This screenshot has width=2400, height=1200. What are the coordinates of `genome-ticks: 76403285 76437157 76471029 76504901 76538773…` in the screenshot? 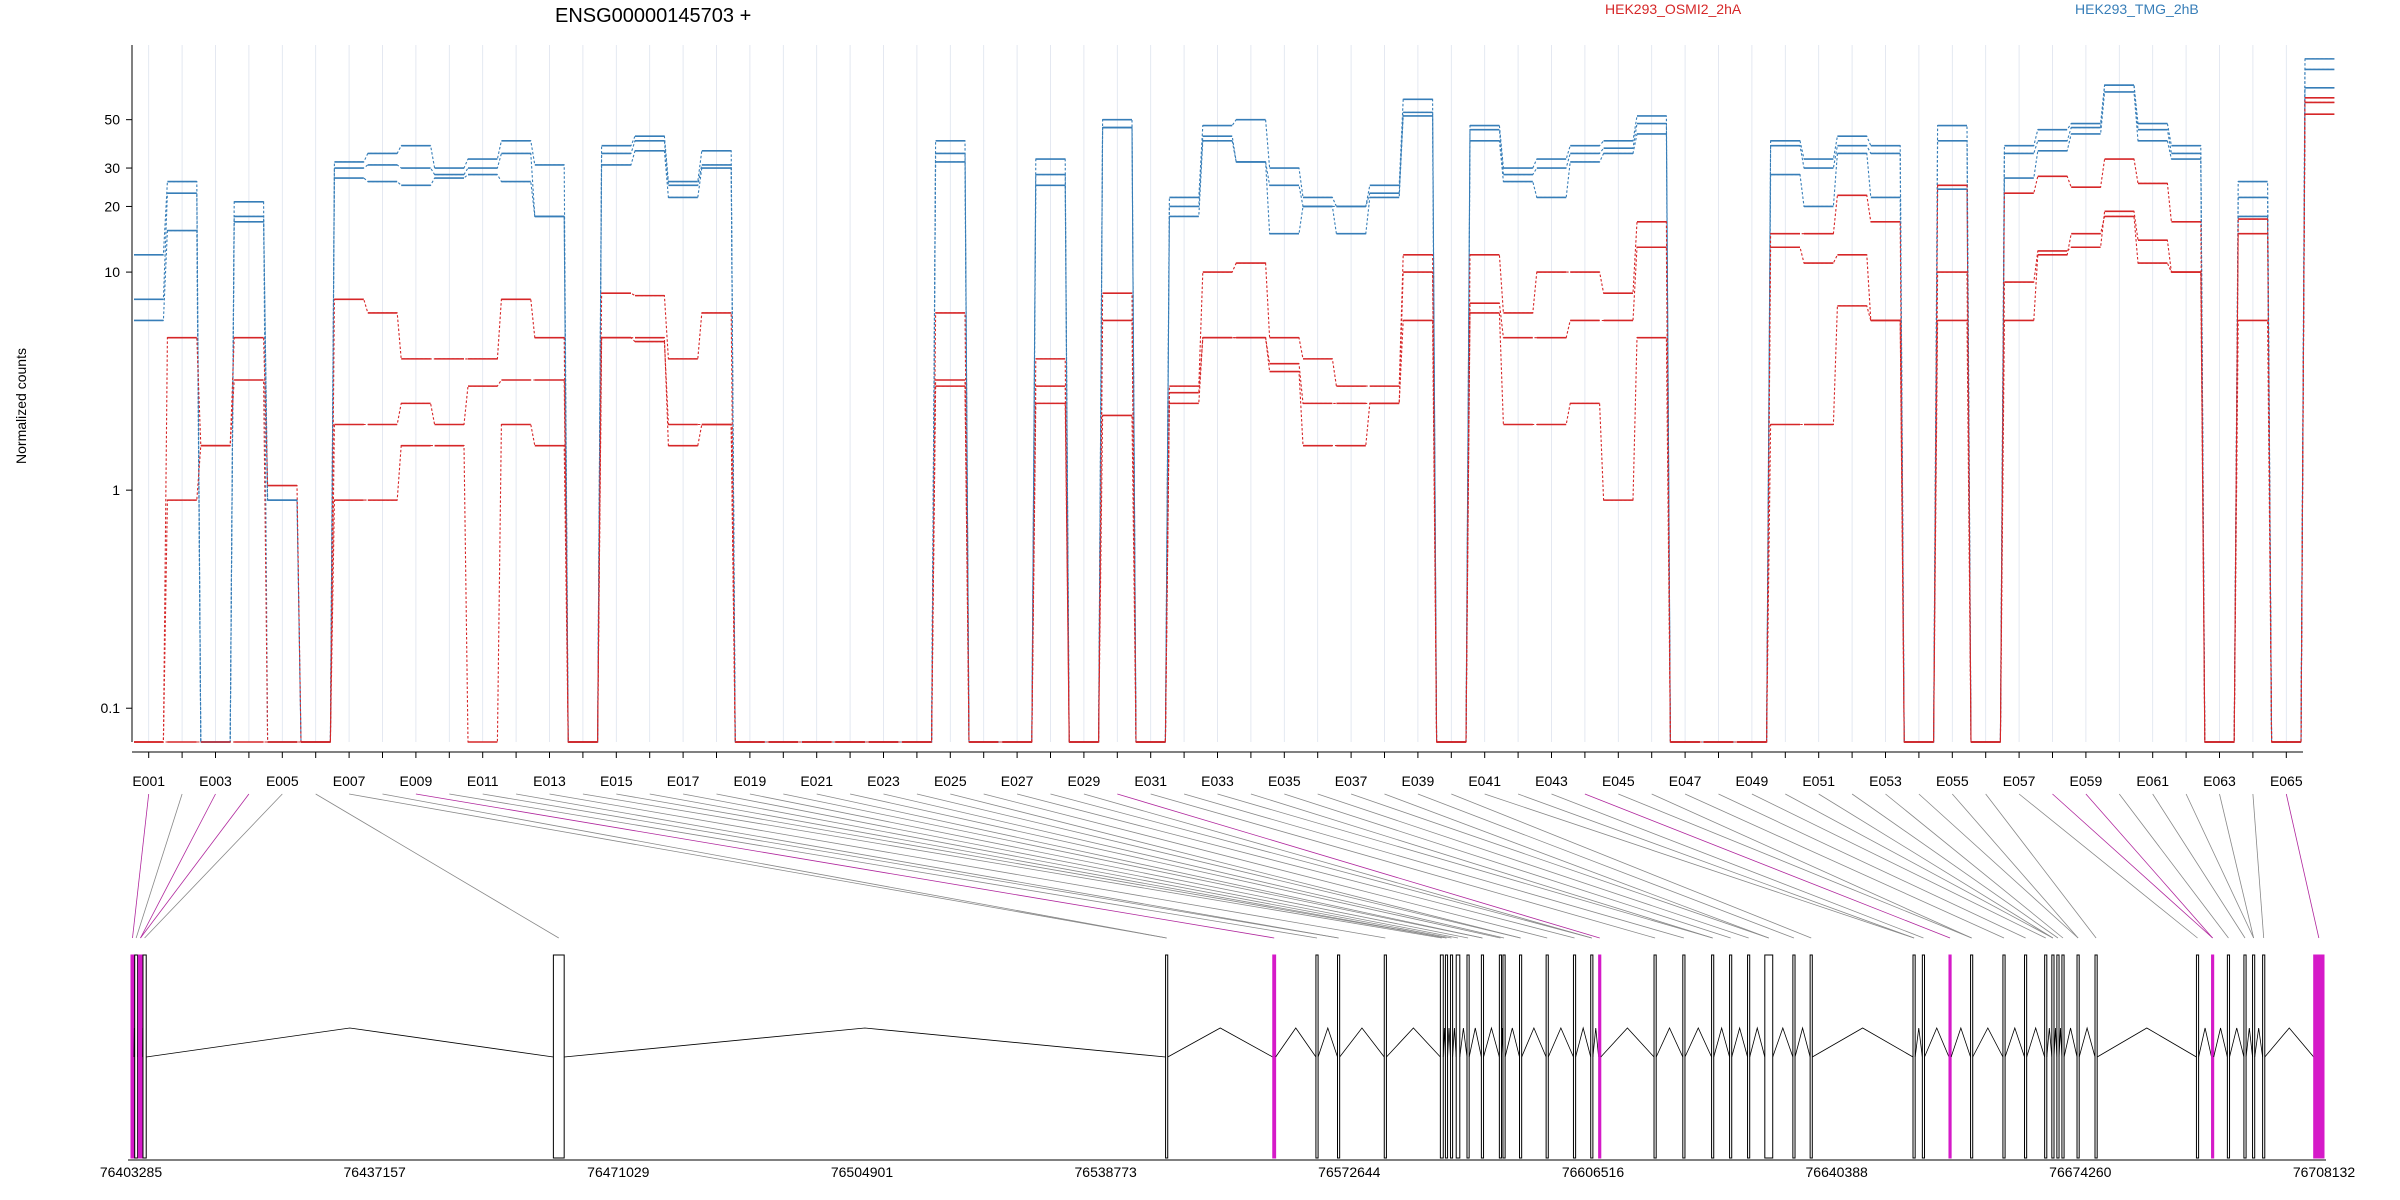 It's located at (1228, 1172).